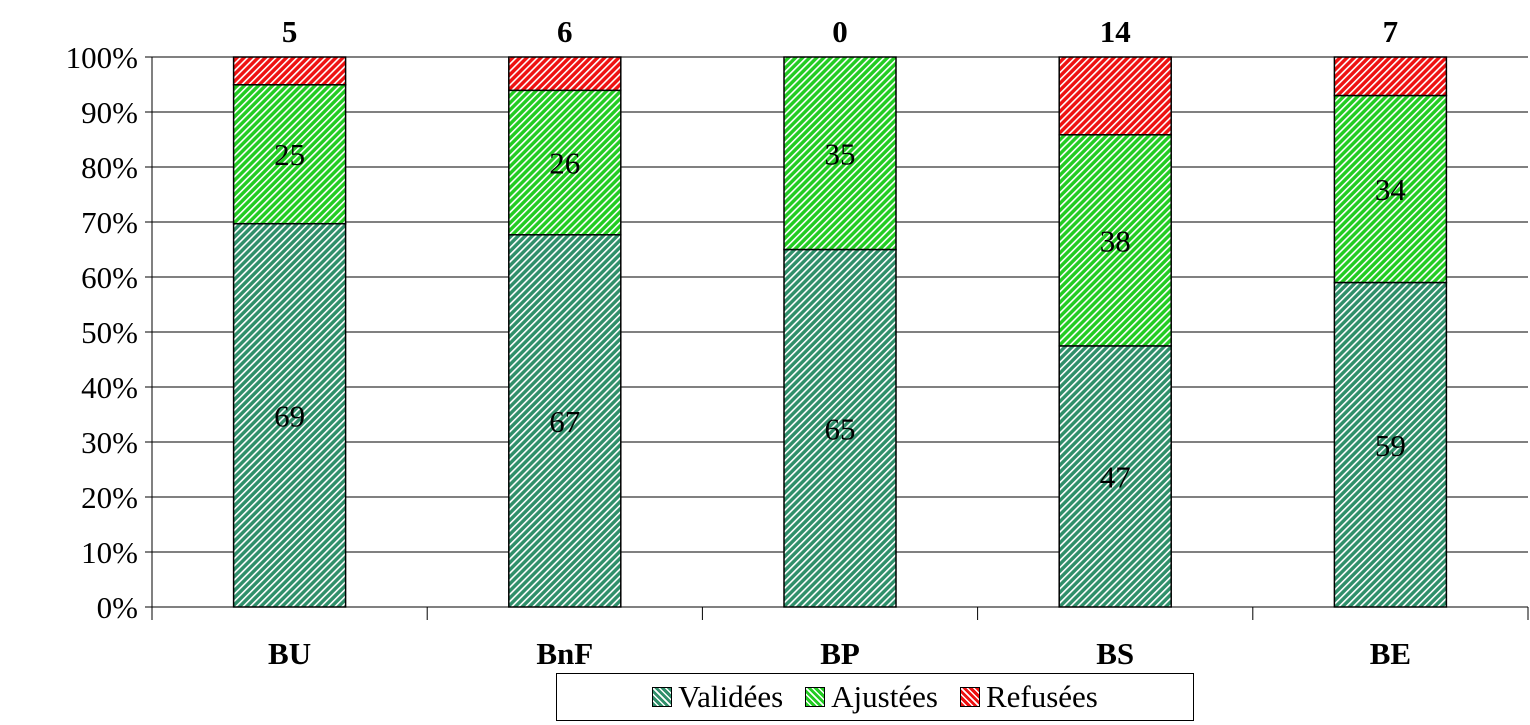  I want to click on data-label: 59, so click(1390, 445).